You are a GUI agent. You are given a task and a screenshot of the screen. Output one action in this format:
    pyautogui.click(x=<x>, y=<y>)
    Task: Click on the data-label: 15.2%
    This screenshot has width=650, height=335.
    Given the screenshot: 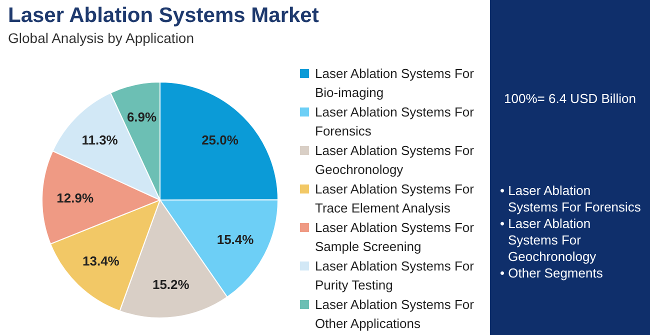 What is the action you would take?
    pyautogui.click(x=171, y=284)
    